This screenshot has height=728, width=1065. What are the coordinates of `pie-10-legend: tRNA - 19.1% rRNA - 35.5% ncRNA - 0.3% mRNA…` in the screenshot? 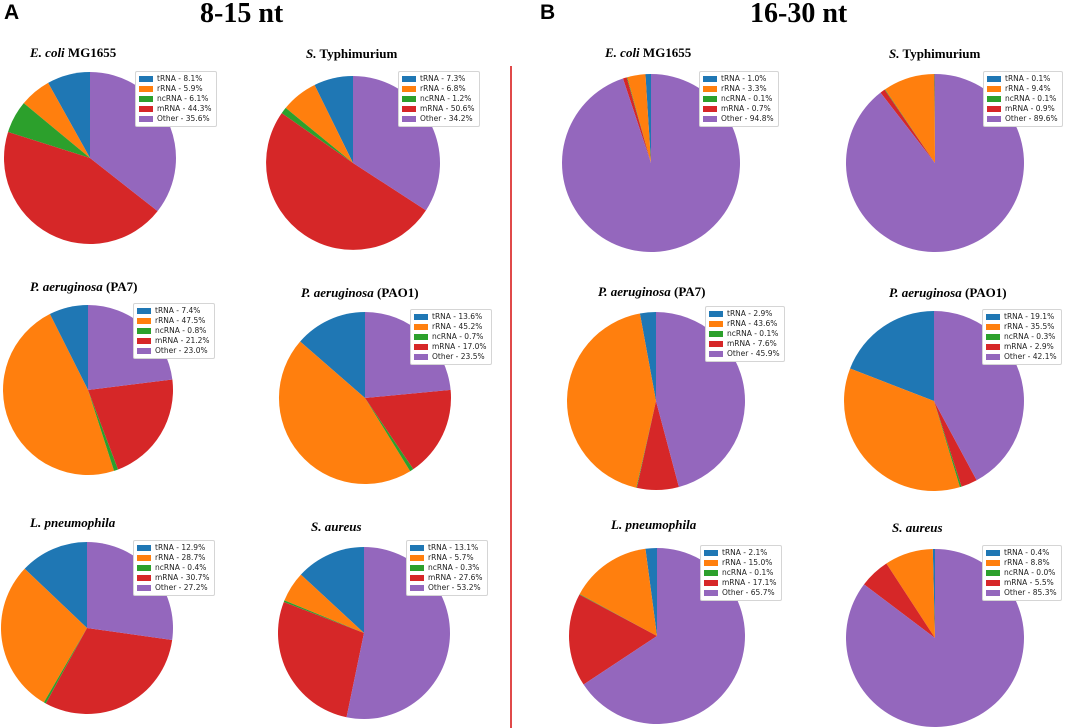 It's located at (1022, 337).